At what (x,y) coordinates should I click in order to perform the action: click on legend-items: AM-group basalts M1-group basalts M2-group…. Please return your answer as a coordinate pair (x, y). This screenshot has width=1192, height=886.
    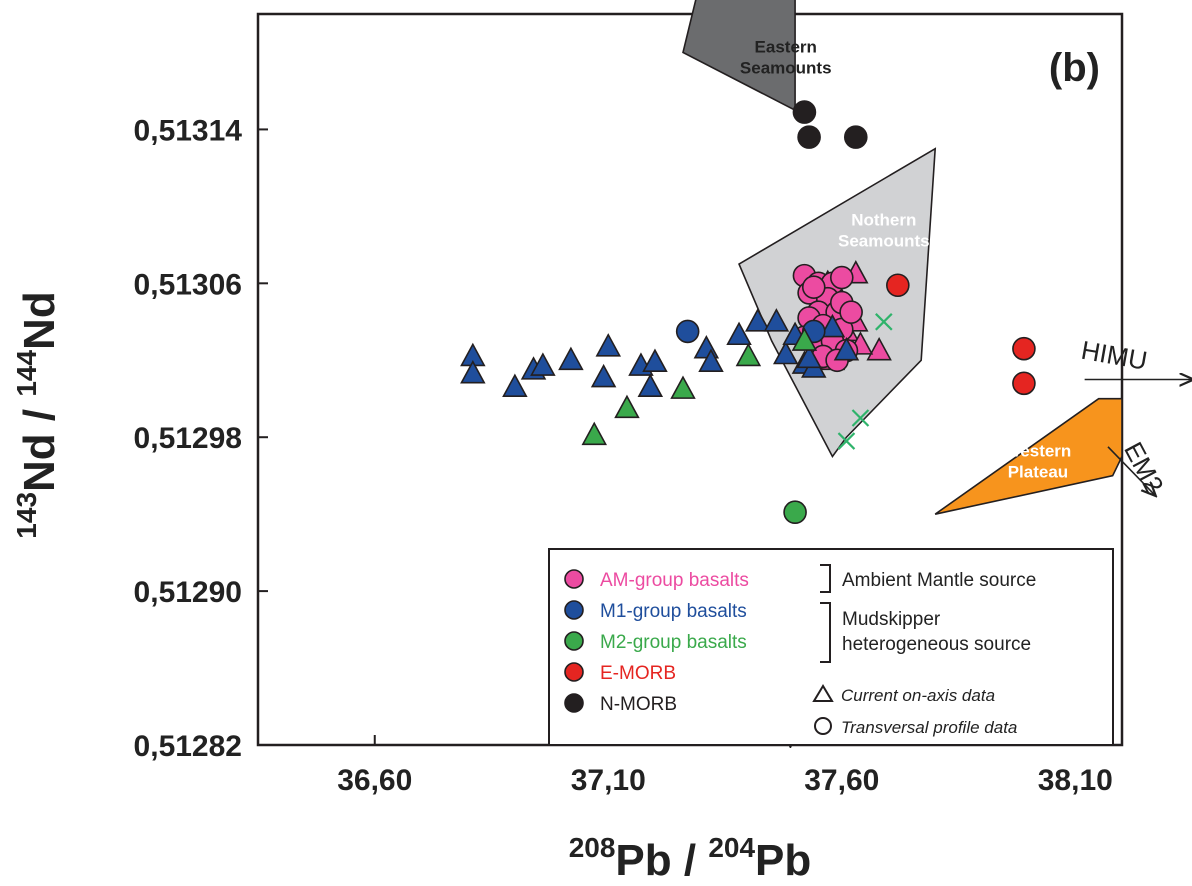
    Looking at the image, I should click on (656, 642).